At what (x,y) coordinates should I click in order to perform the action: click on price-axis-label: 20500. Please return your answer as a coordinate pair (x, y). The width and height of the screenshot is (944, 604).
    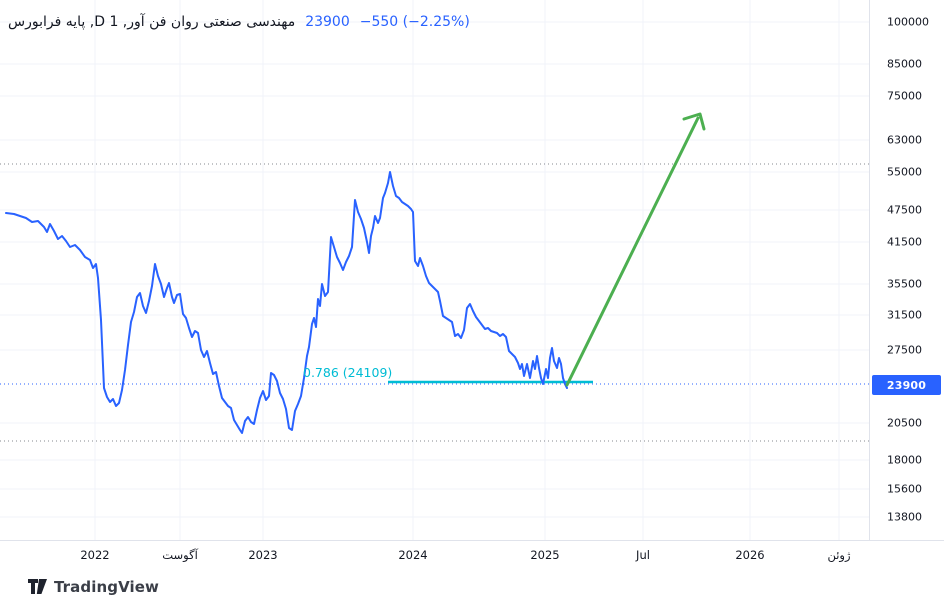
    Looking at the image, I should click on (904, 423).